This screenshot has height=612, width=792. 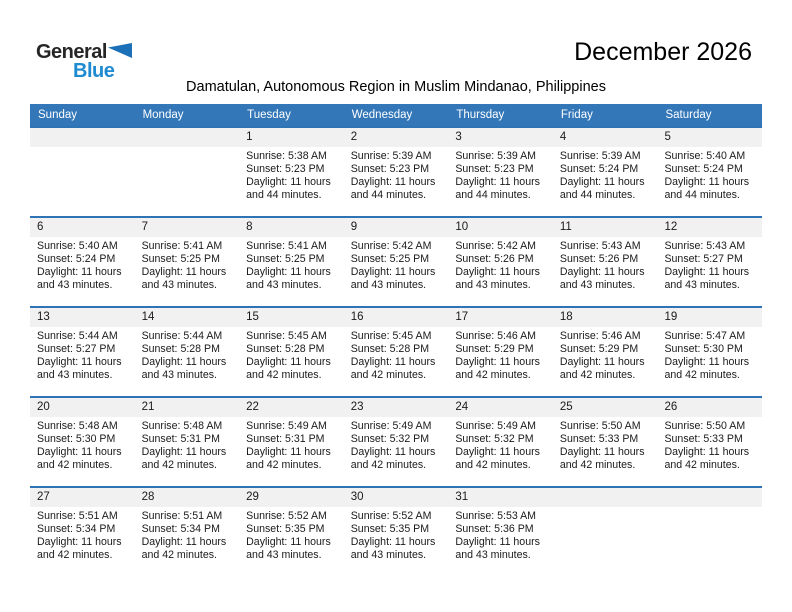 I want to click on daylight-text-line2: and 44 minutes., so click(x=284, y=195).